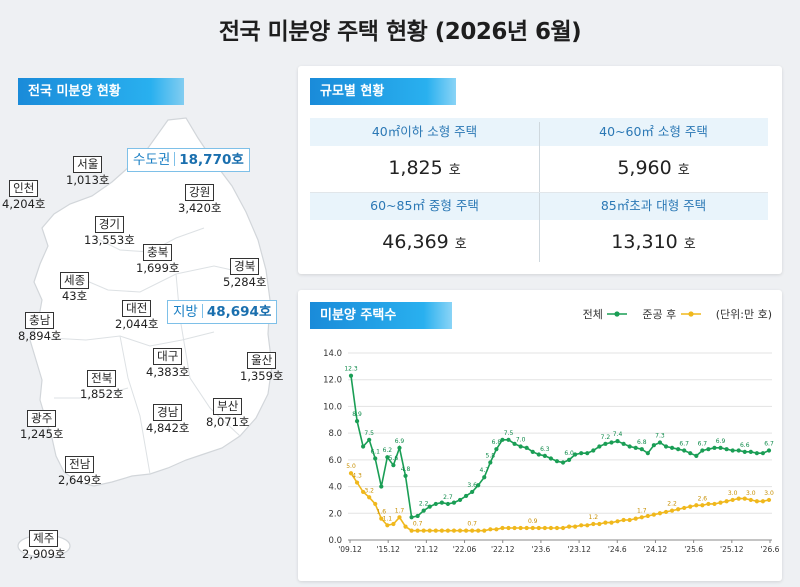 The height and width of the screenshot is (587, 800). I want to click on data-label-completed: 3.0, so click(733, 493).